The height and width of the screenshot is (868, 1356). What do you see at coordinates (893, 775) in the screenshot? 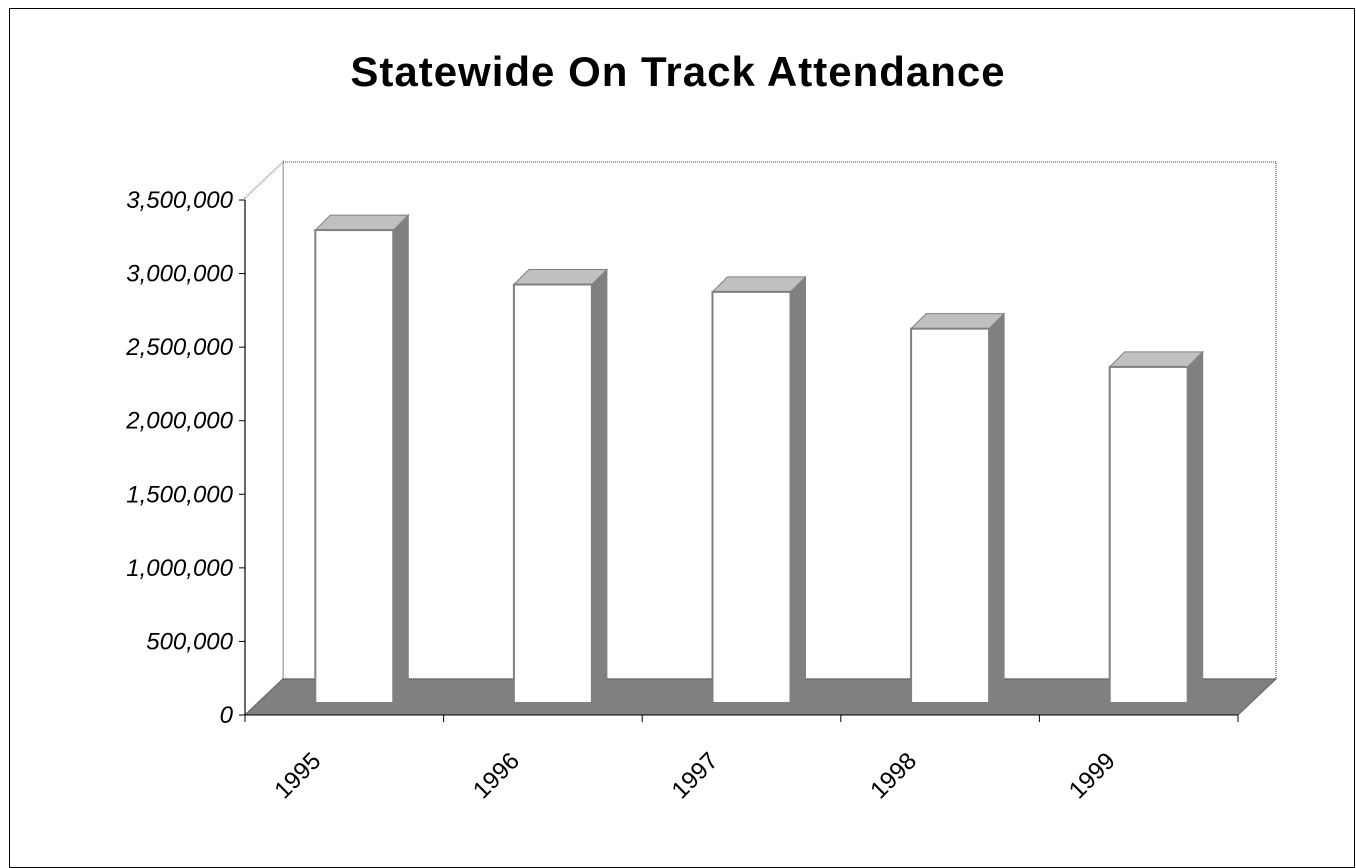
I see `x-tick-label: 1998` at bounding box center [893, 775].